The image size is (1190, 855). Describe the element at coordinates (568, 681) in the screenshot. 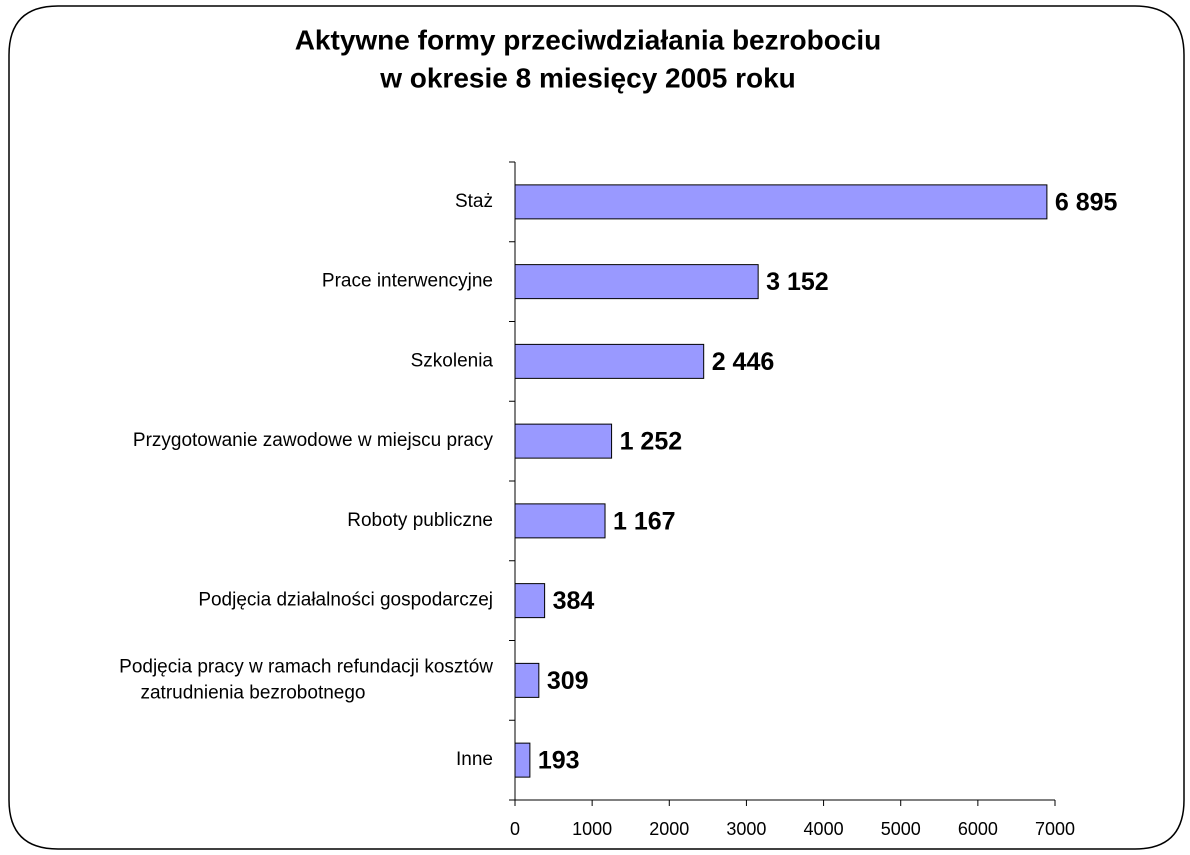

I see `data-label: 309` at that location.